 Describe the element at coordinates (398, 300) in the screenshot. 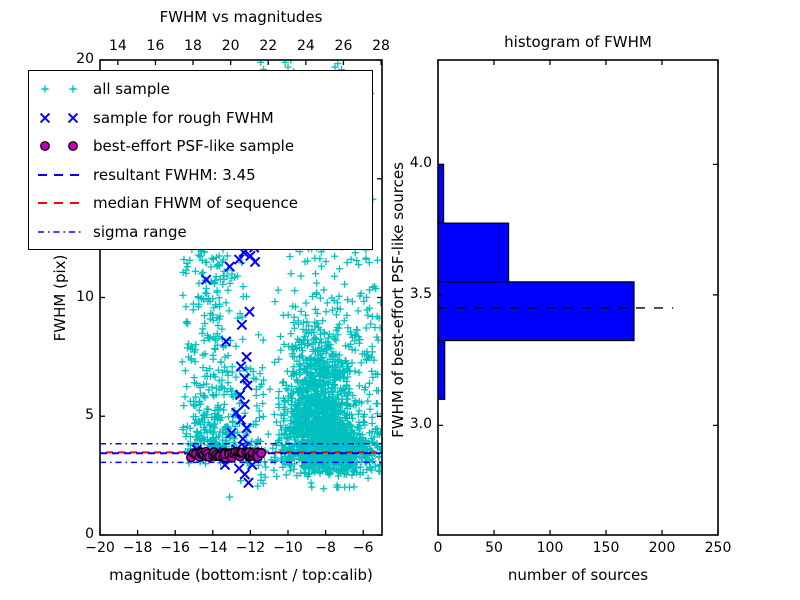

I see `right-plot-ylabel: FWHM of best-effort PSF-like sources` at that location.